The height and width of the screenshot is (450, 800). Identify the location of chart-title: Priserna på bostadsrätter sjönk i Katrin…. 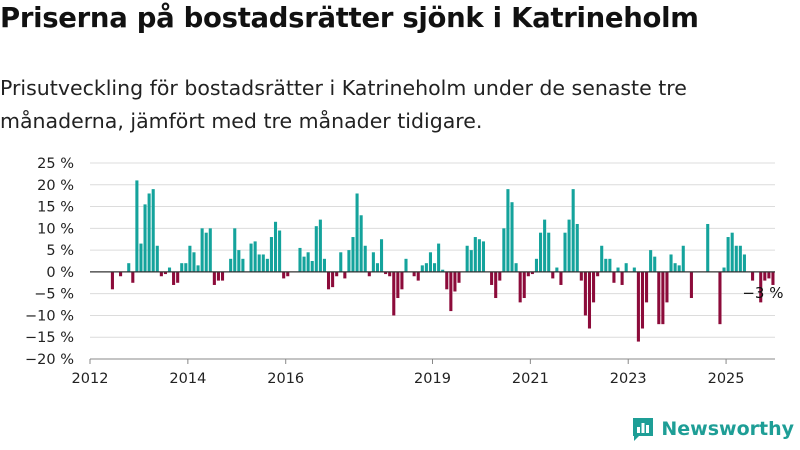
(349, 18).